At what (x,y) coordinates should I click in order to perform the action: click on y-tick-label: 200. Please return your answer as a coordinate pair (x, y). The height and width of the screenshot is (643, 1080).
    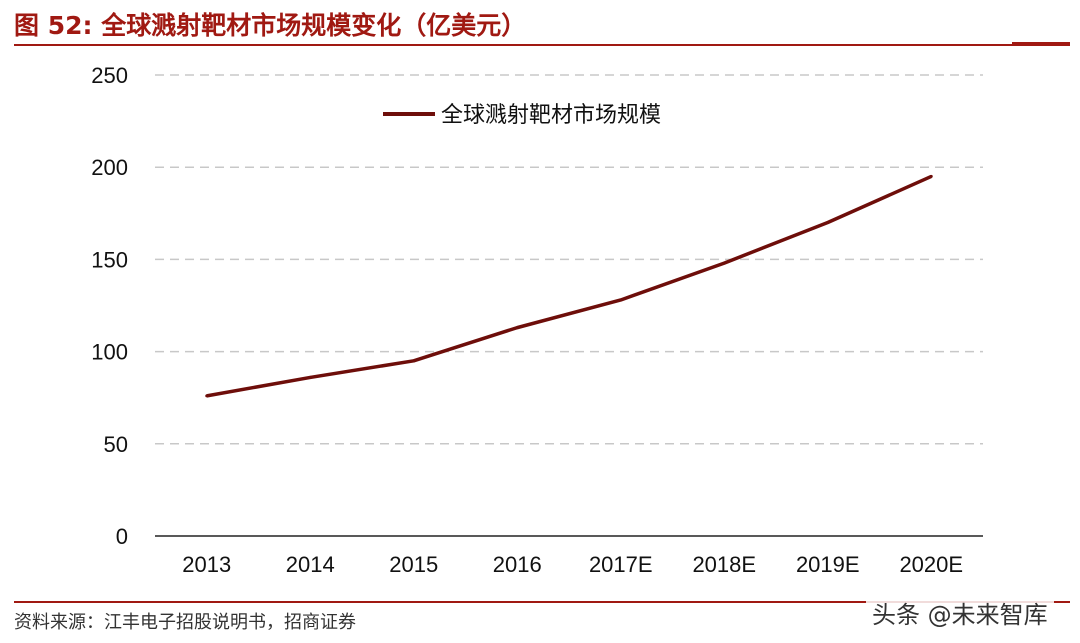
    Looking at the image, I should click on (109, 167).